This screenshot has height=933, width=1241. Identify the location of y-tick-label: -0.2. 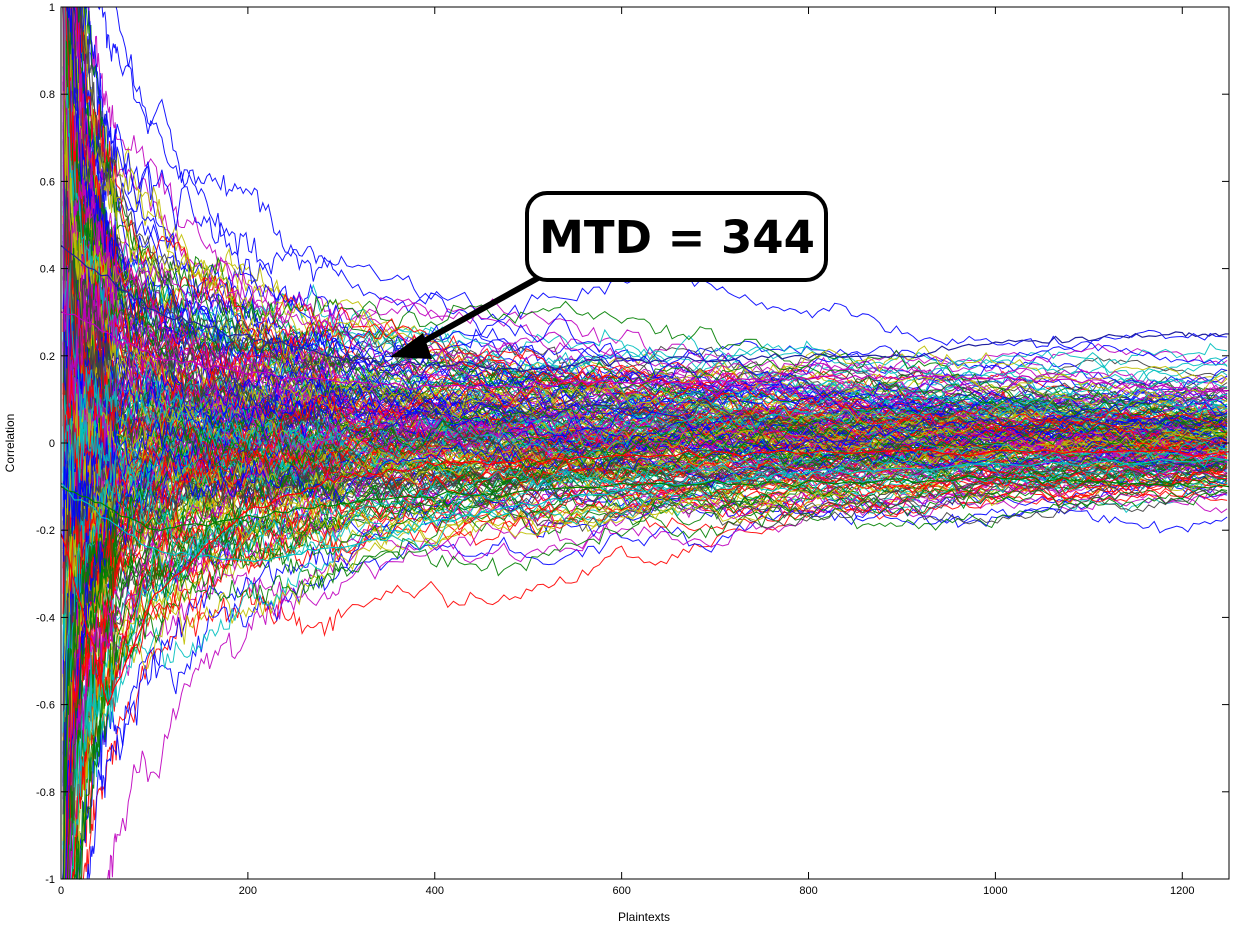
(45, 531).